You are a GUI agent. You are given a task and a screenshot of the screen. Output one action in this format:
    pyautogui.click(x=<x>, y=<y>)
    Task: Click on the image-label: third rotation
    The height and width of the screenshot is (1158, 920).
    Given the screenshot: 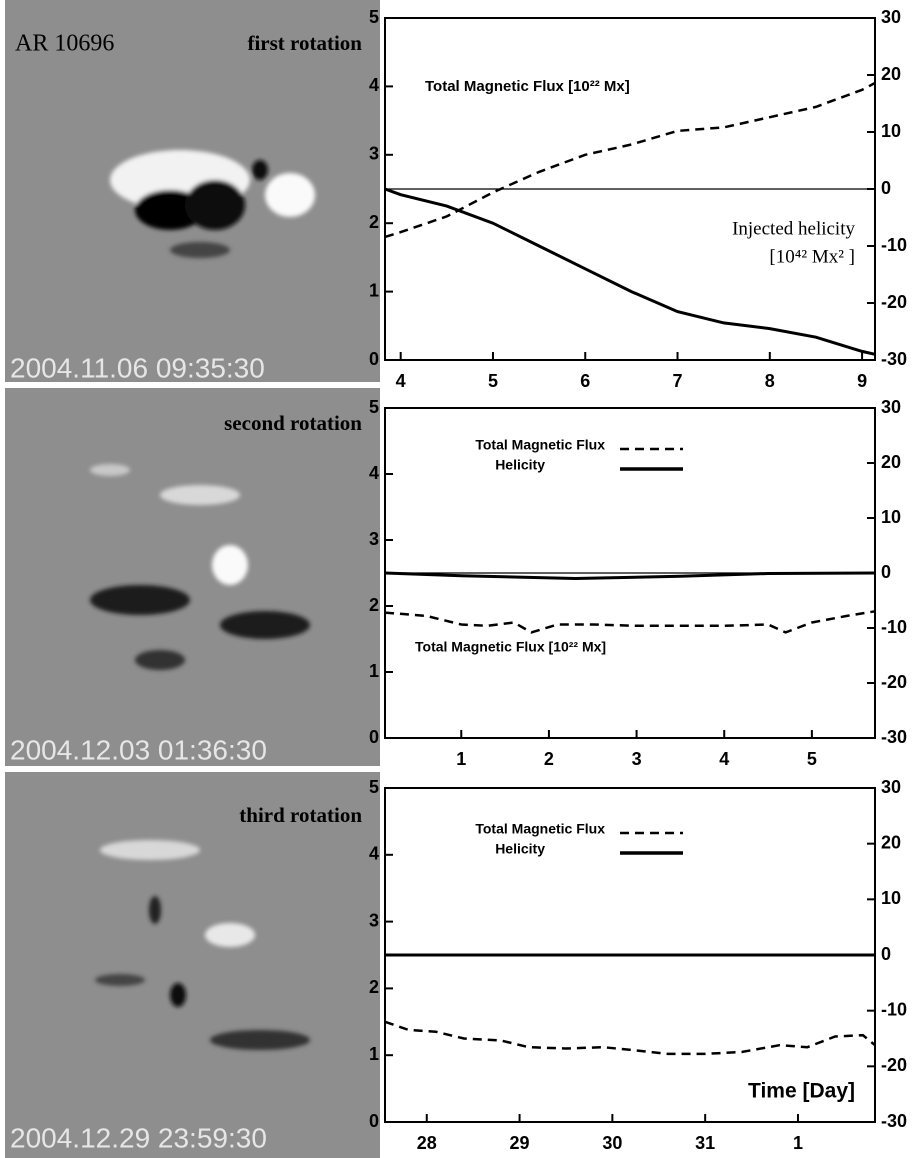 What is the action you would take?
    pyautogui.click(x=300, y=815)
    